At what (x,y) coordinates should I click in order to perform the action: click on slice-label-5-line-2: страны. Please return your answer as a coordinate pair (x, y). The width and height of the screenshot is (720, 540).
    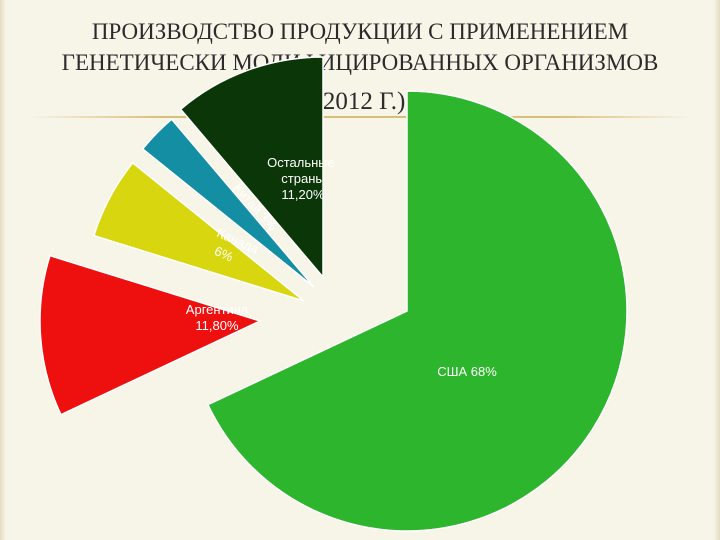
    Looking at the image, I should click on (302, 178).